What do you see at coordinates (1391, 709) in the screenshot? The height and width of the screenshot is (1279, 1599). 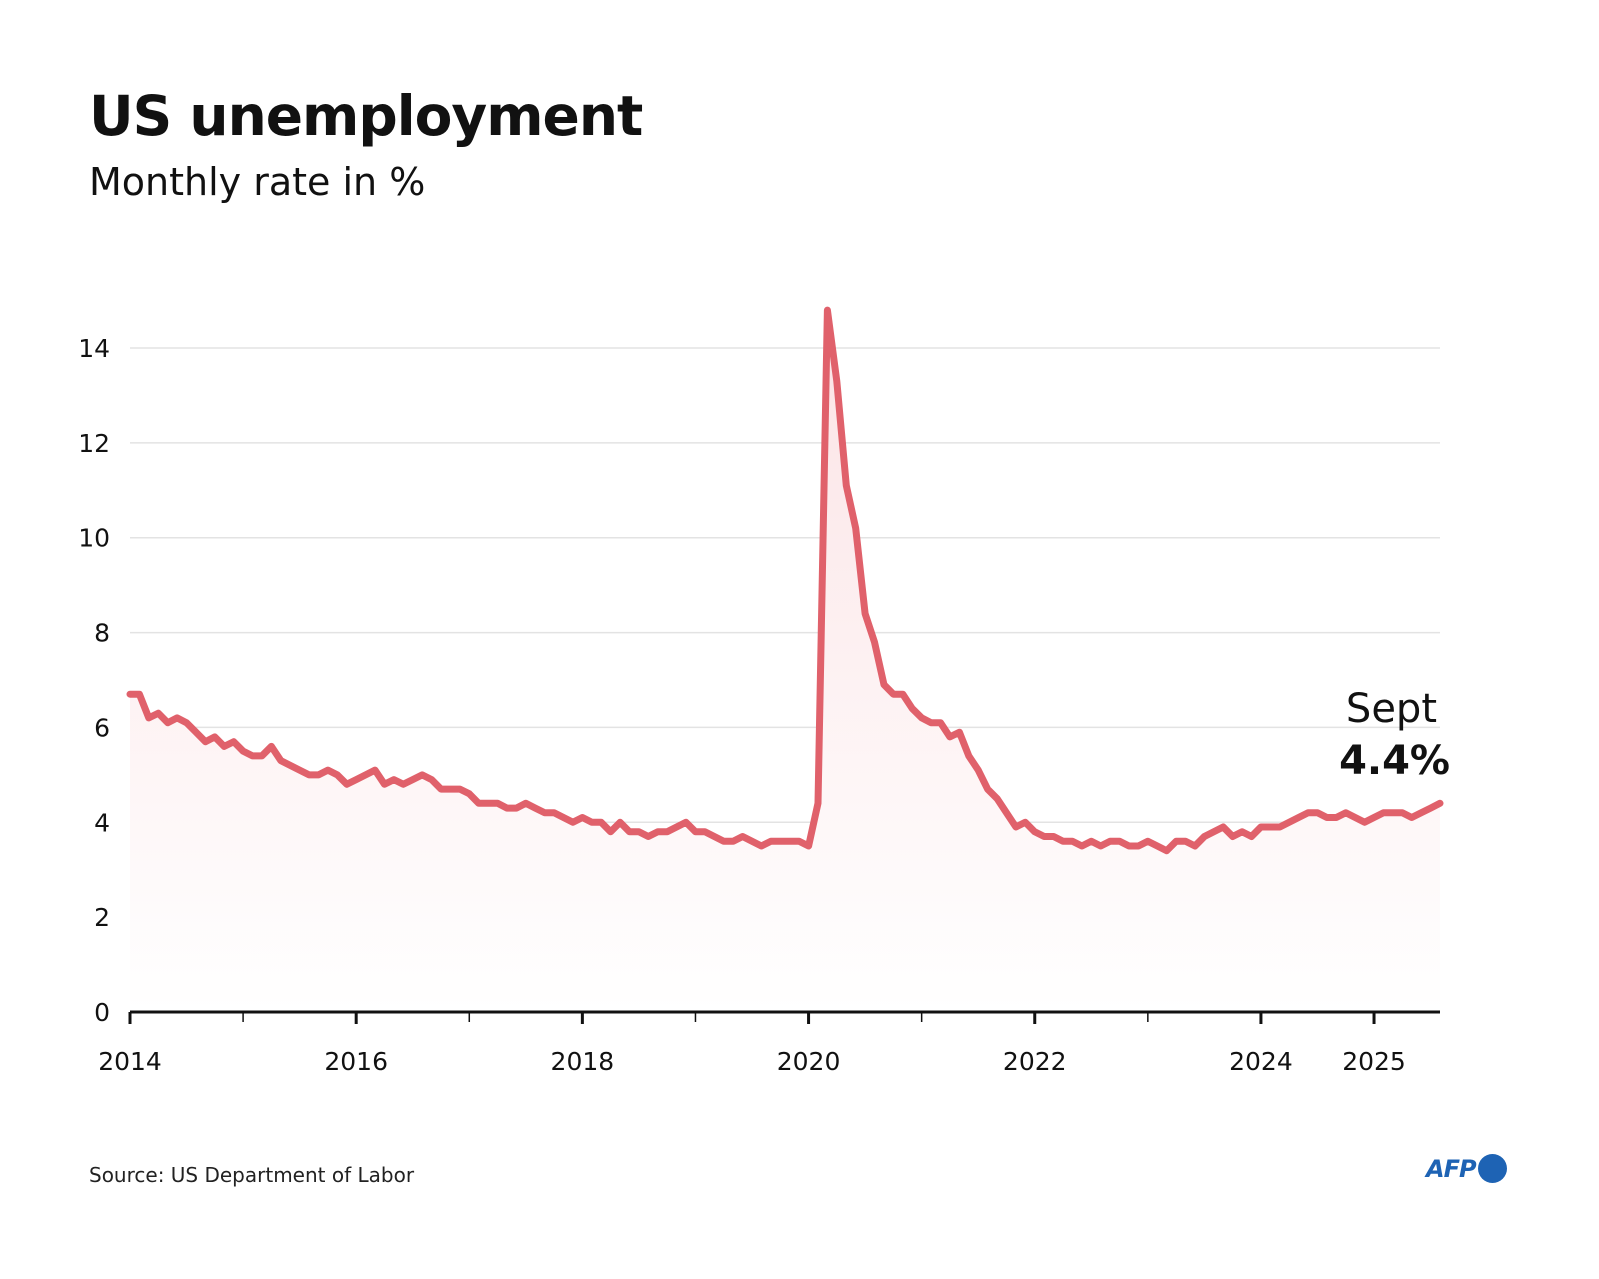 I see `annotation-month-label: Sept` at bounding box center [1391, 709].